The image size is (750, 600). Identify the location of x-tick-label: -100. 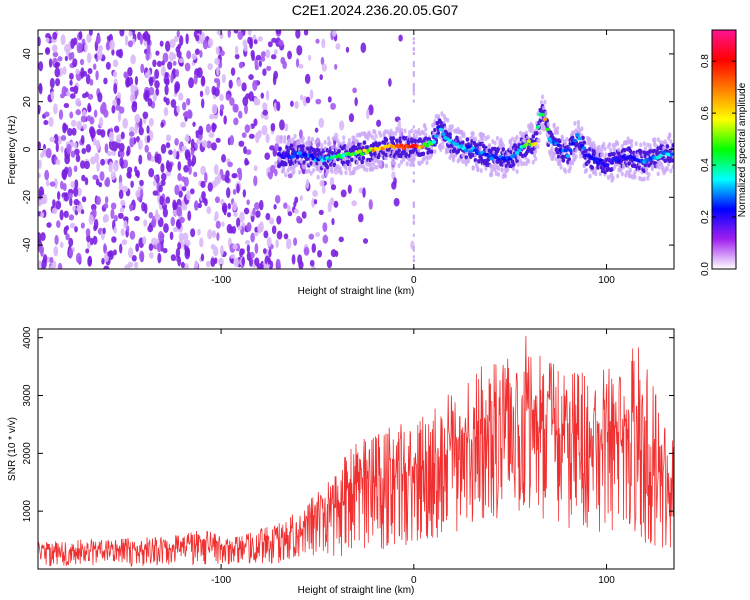
(221, 280).